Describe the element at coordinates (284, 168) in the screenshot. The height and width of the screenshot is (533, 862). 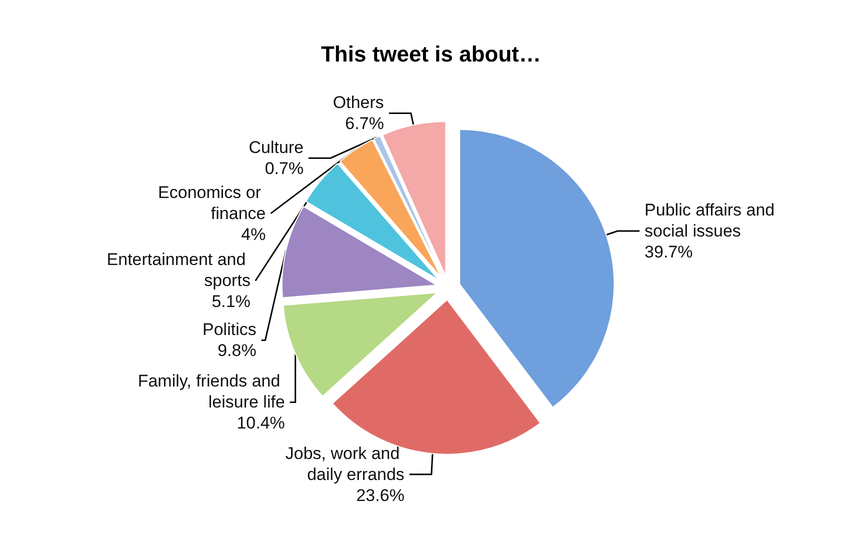
I see `data-label: 0.7%` at that location.